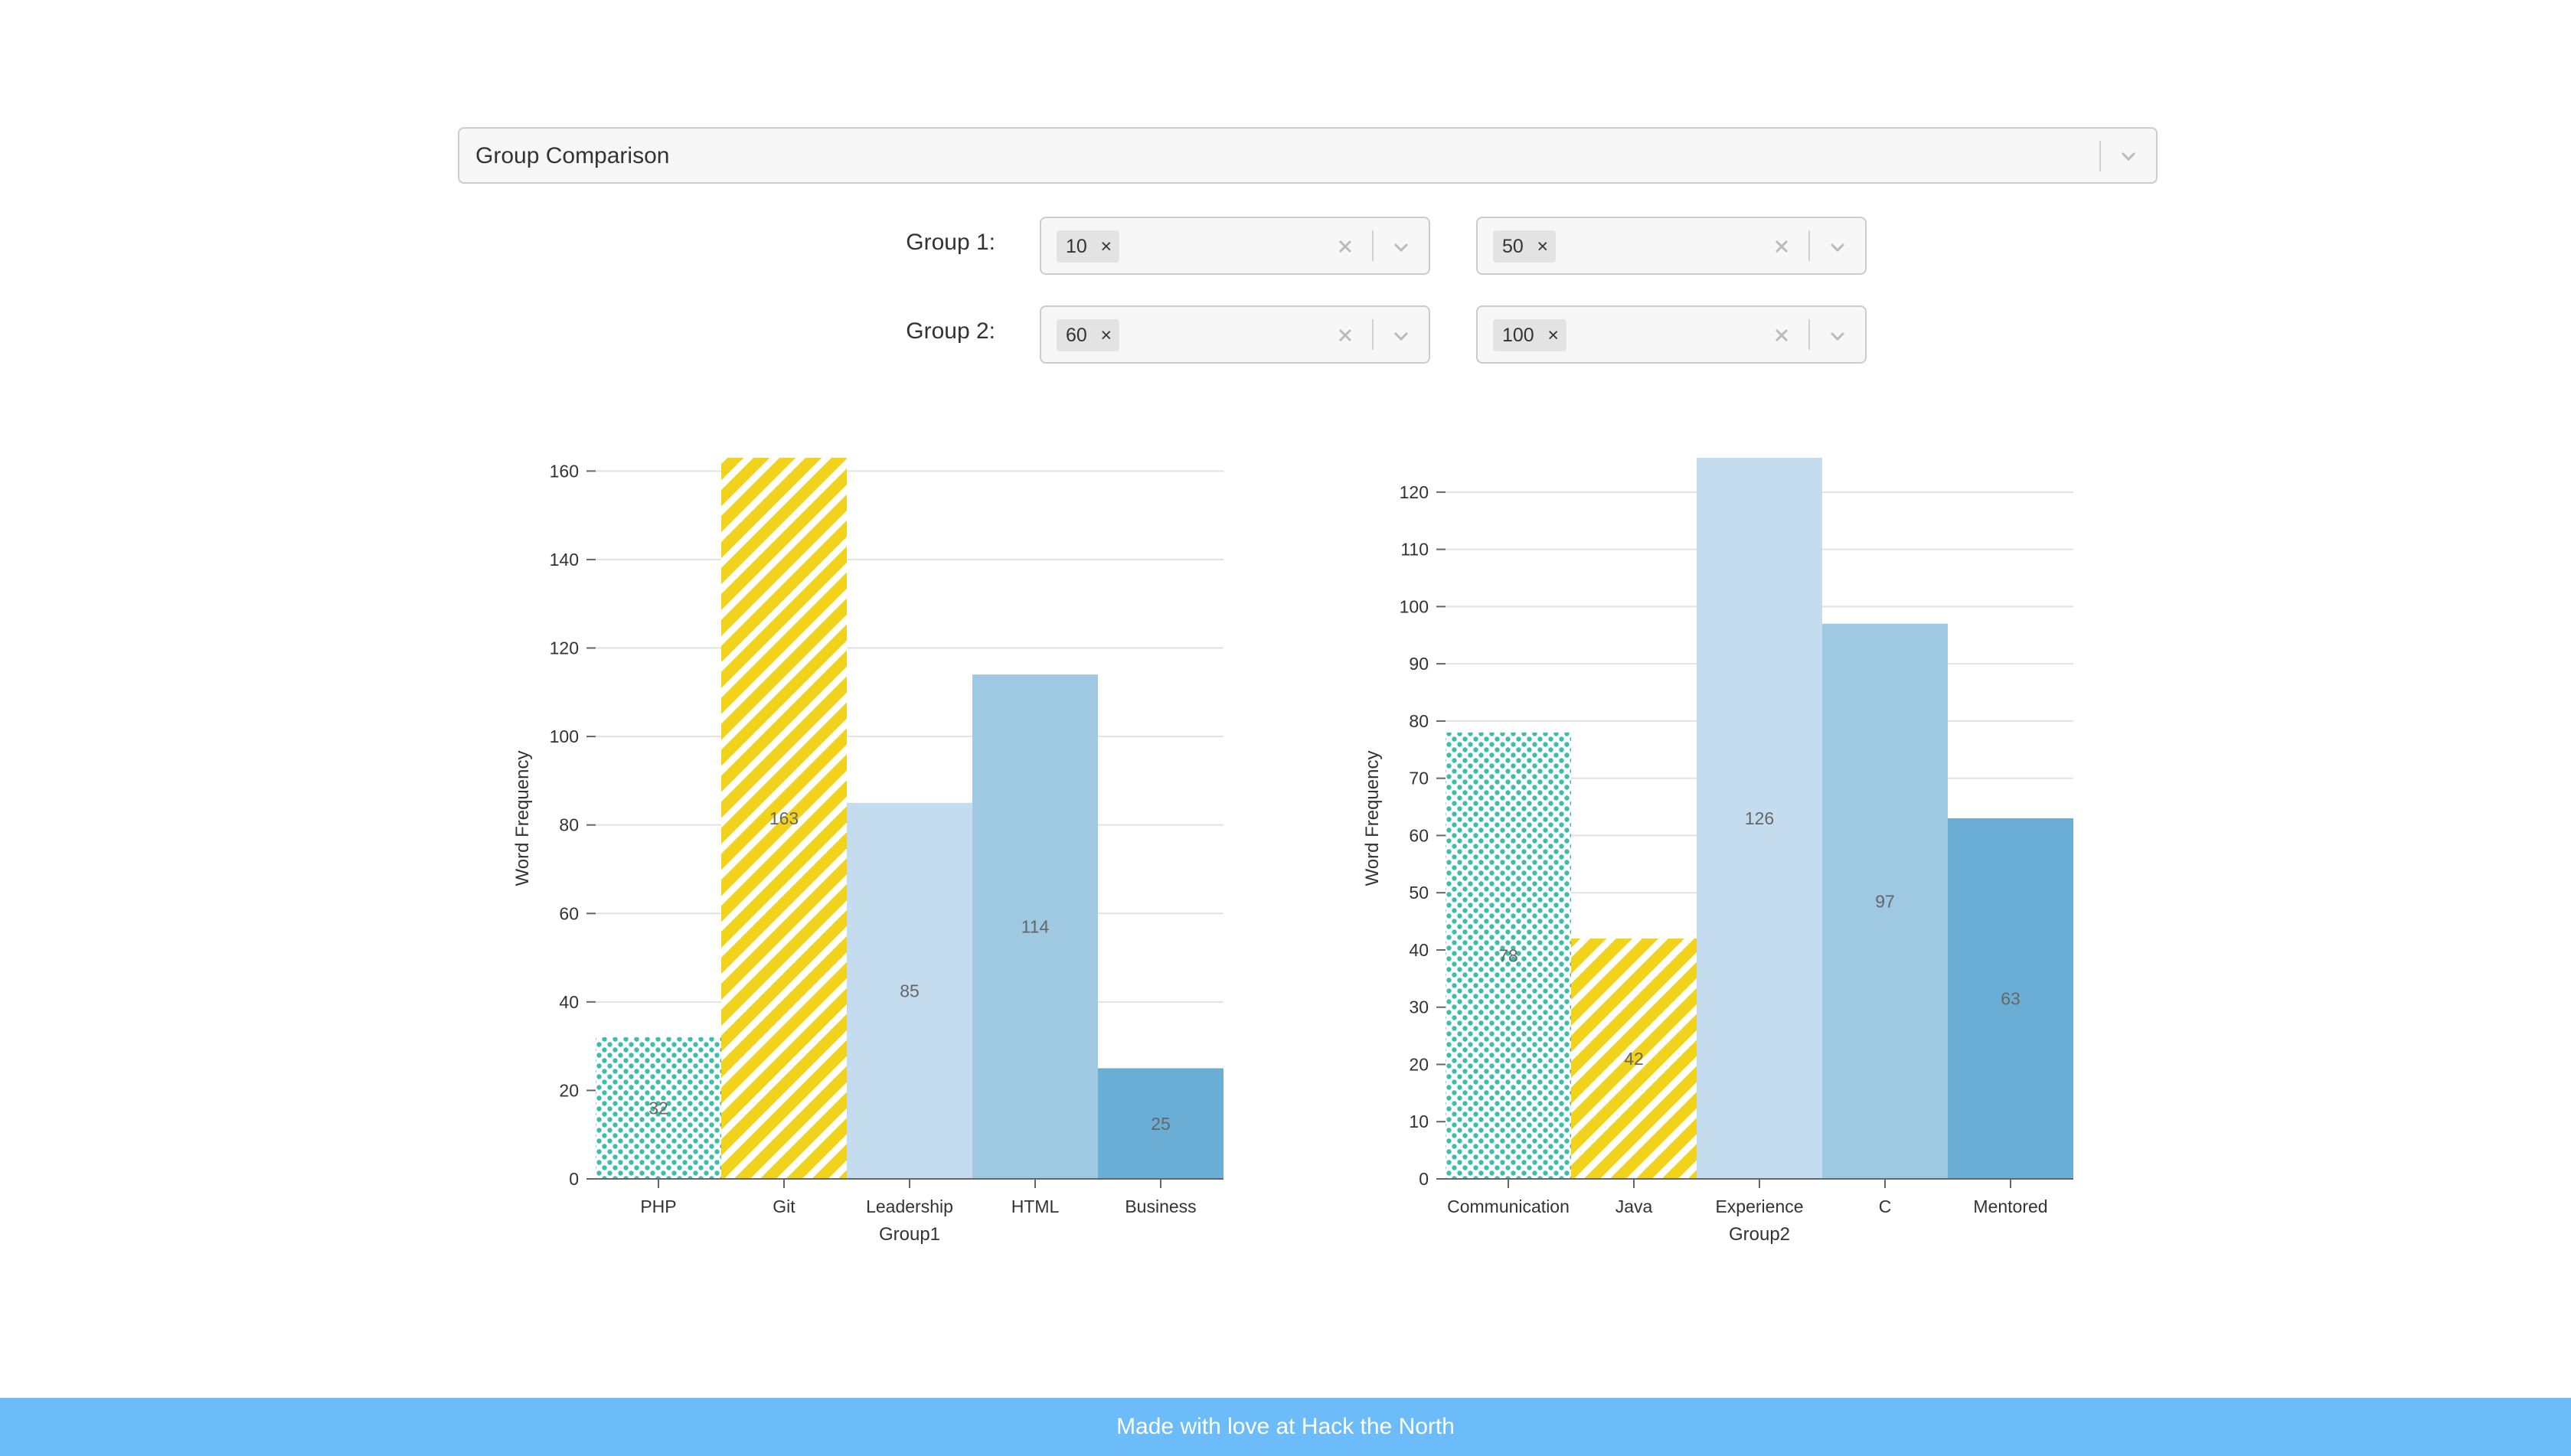  Describe the element at coordinates (1419, 893) in the screenshot. I see `y-tick-label: 50` at that location.